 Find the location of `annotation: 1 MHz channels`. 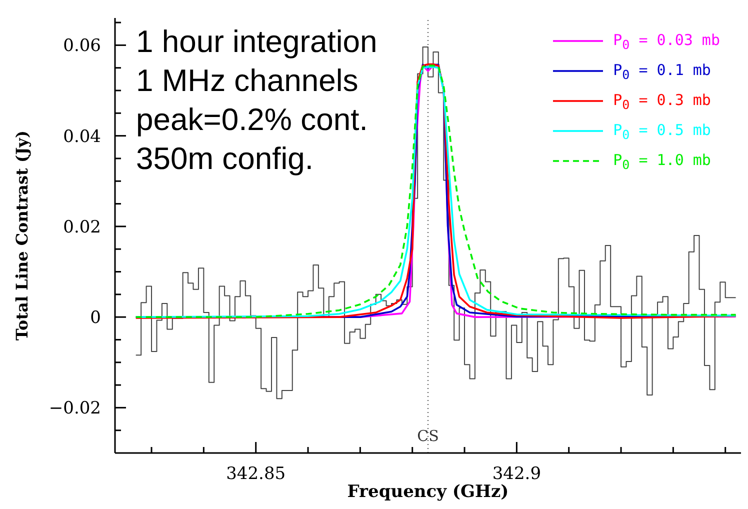

annotation: 1 MHz channels is located at coordinates (248, 81).